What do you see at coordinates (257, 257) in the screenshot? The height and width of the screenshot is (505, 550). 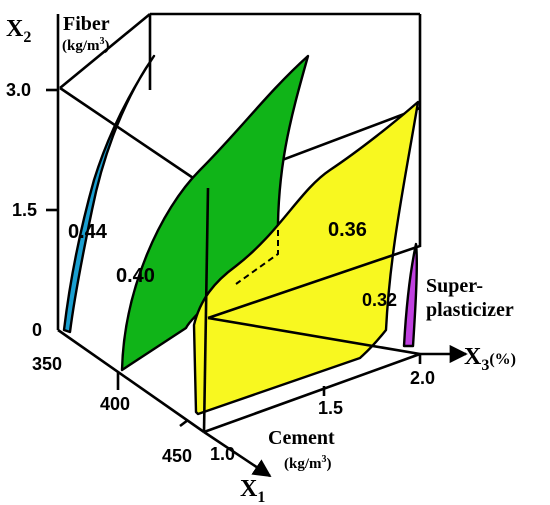 I see `hidden-contour-dashes` at bounding box center [257, 257].